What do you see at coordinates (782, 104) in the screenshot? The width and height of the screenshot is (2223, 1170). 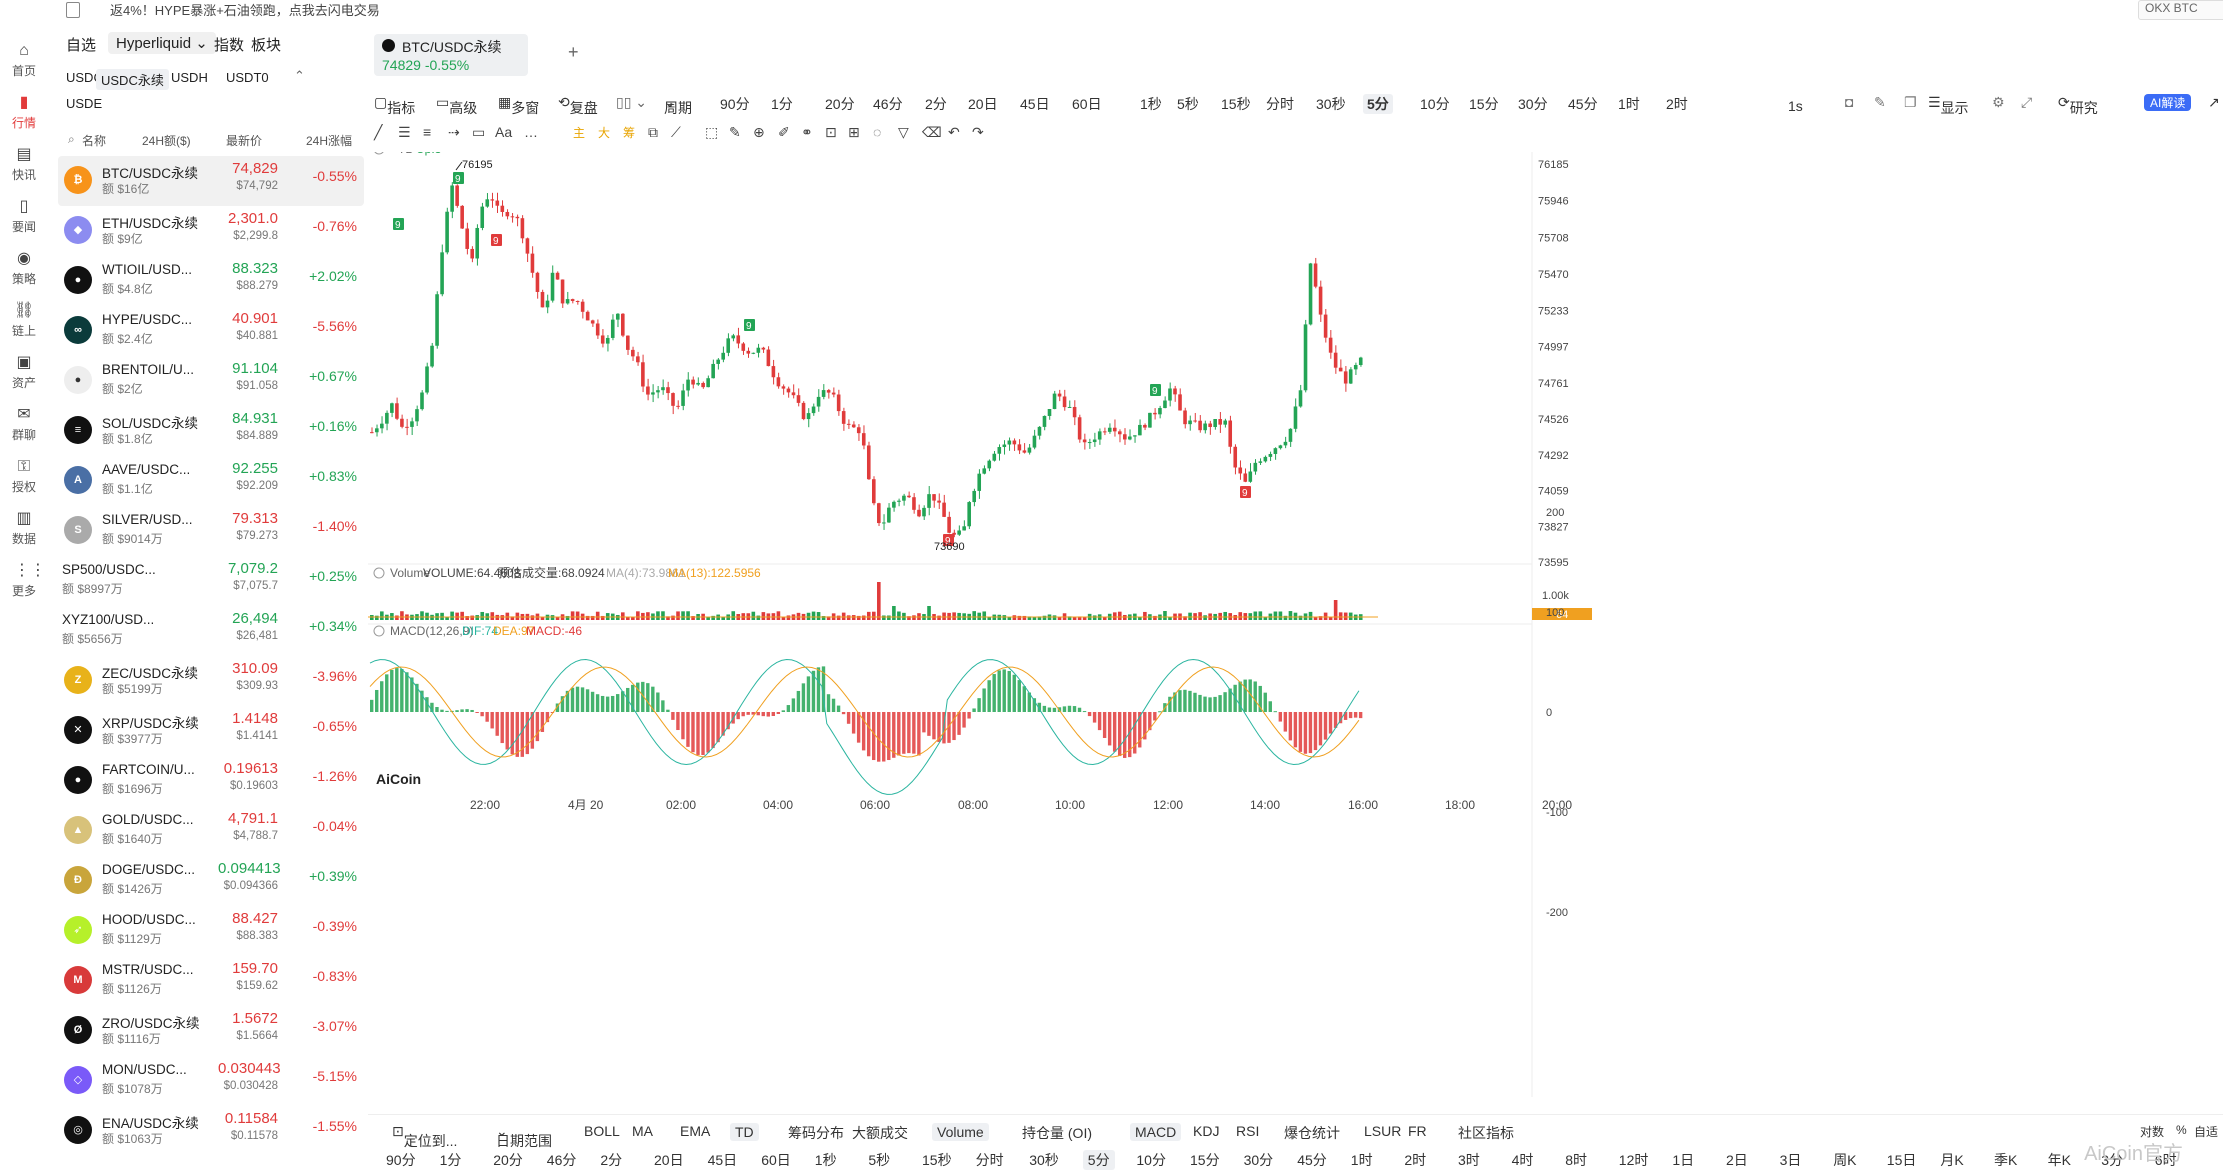 I see `period-1: 1分` at bounding box center [782, 104].